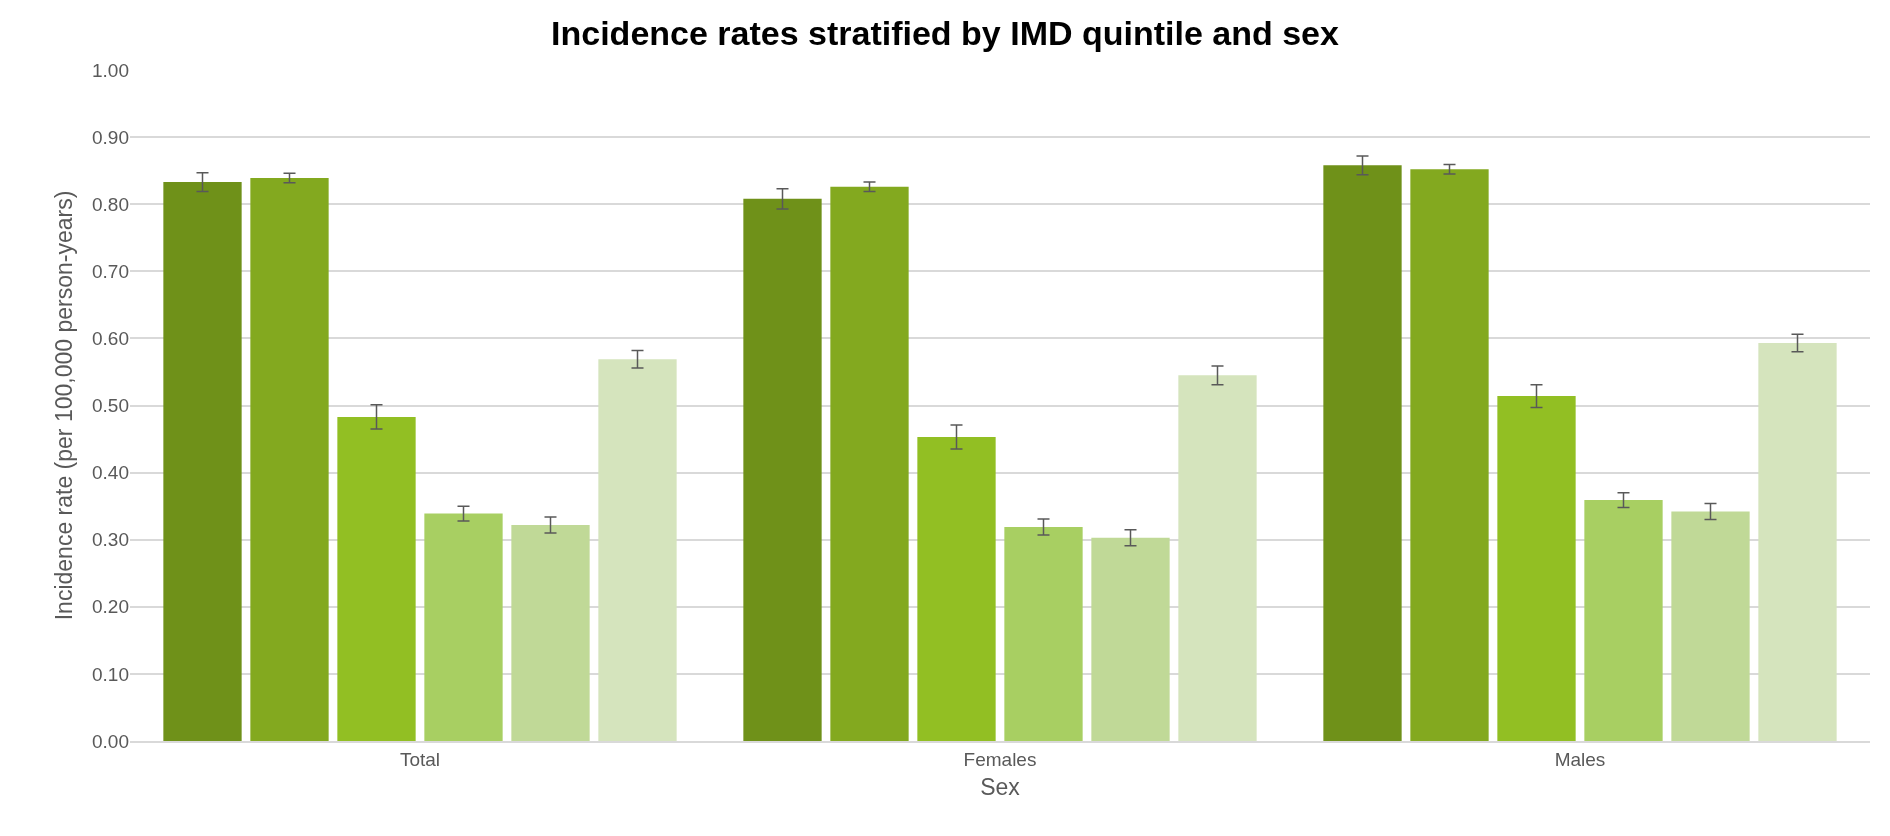 The image size is (1890, 836). I want to click on y-tick-label: 0.30, so click(110, 540).